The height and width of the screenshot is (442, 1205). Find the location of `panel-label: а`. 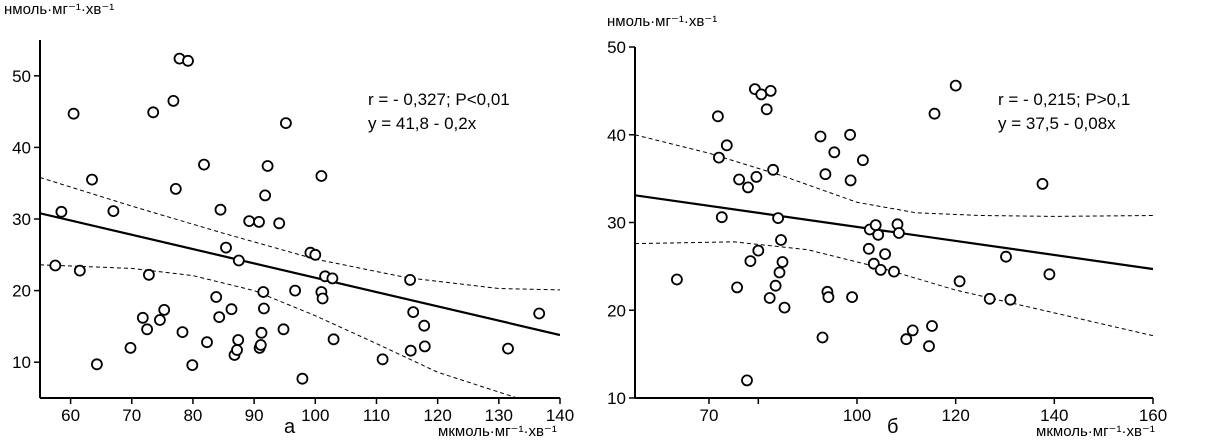

panel-label: а is located at coordinates (290, 427).